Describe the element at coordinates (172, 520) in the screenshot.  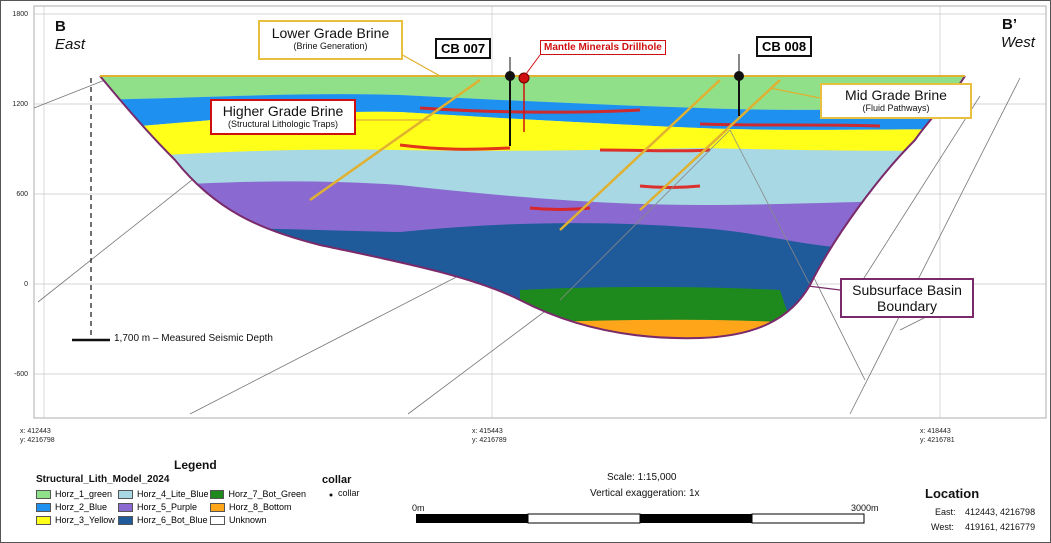
I see `legend-label: Horz_6_Bot_Blue` at that location.